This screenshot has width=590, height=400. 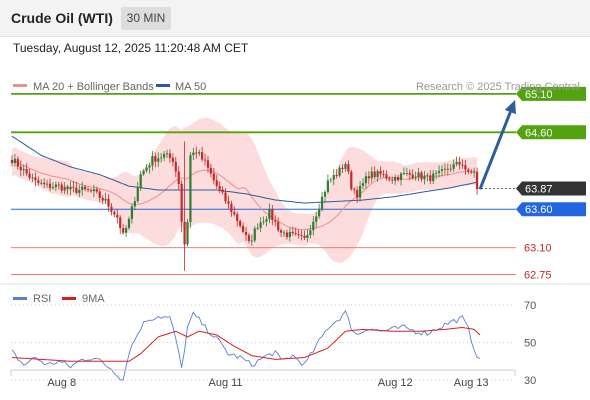 I want to click on level-labels: 65.10 64.60 63.87 63.60 63.10 62.75, so click(x=551, y=184).